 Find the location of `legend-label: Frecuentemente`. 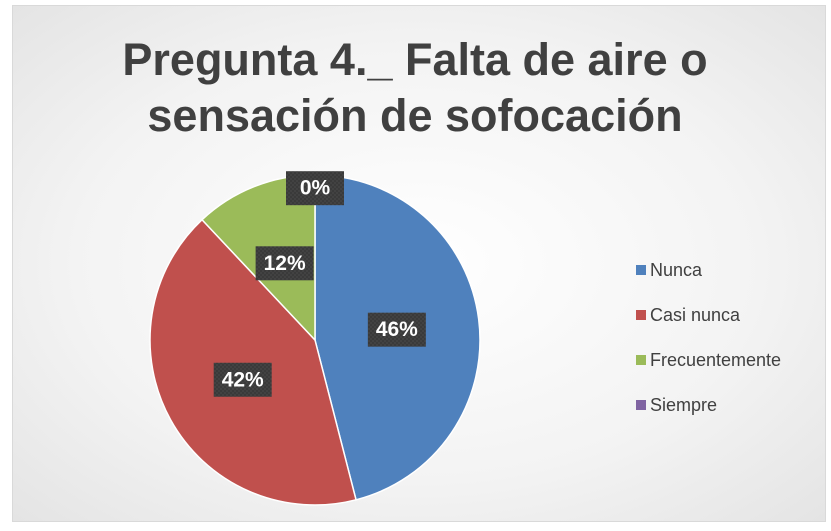

legend-label: Frecuentemente is located at coordinates (715, 360).